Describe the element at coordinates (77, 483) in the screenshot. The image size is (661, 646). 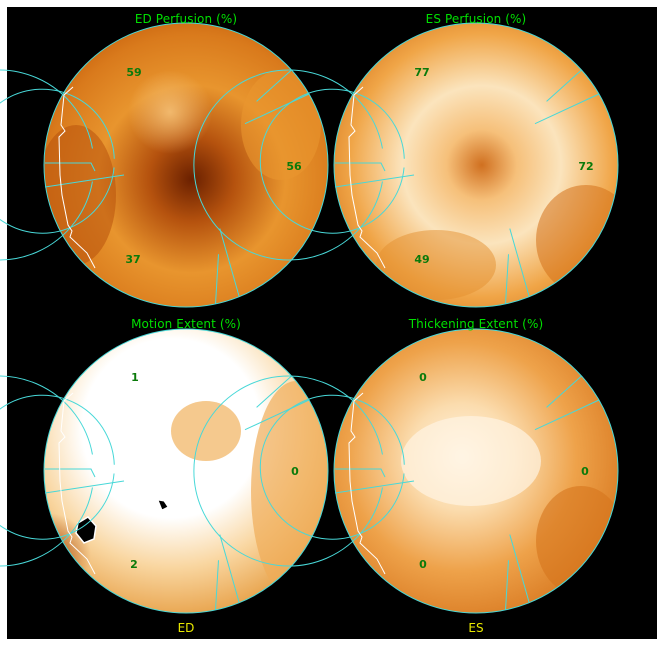
I see `motion-extent-valve-marker` at that location.